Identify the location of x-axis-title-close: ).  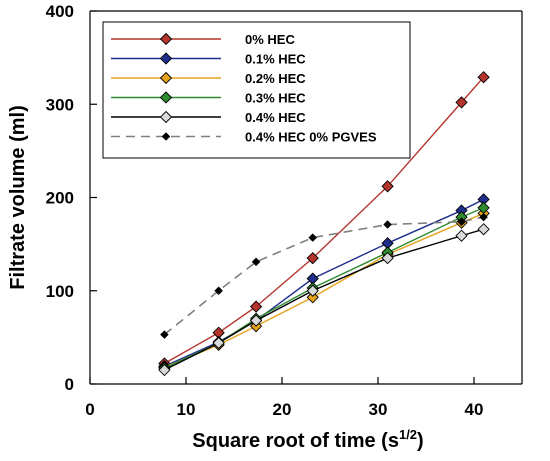
(420, 441).